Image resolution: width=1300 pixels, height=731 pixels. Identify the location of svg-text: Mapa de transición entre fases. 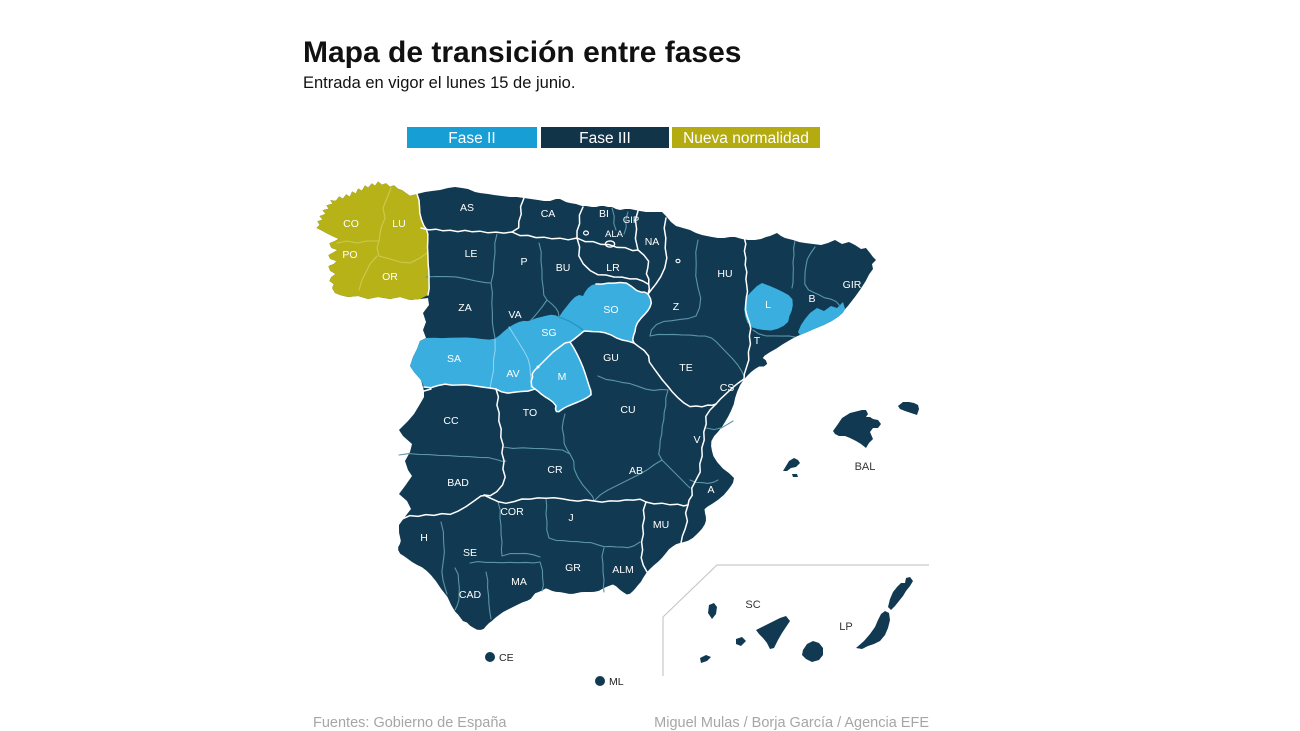
(522, 52).